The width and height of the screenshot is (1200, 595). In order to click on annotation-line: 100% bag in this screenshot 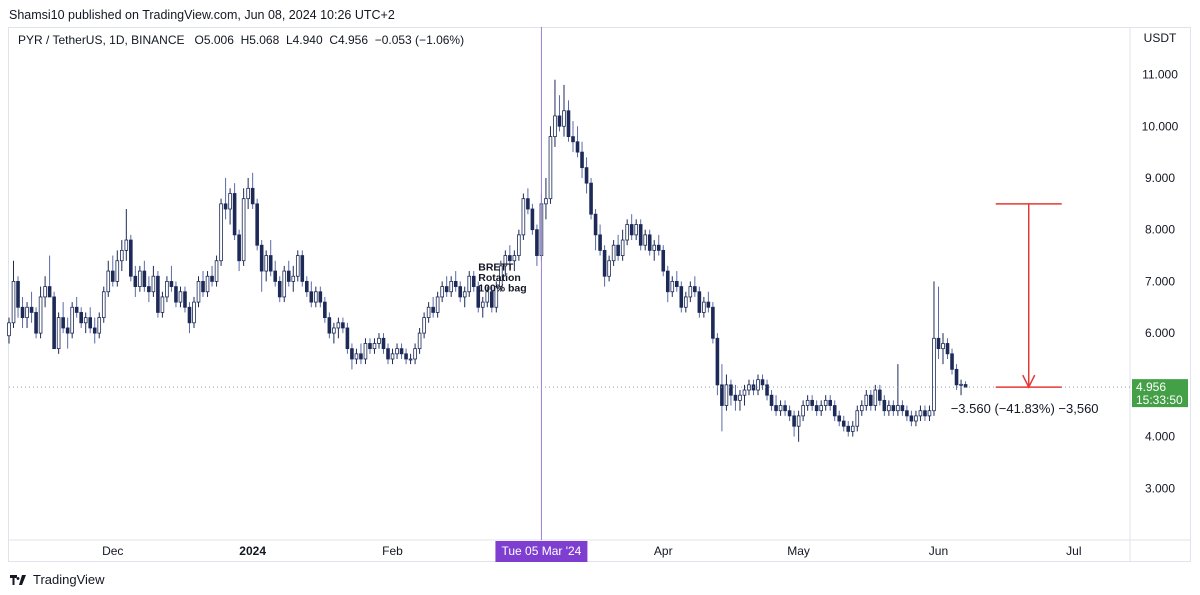, I will do `click(502, 288)`.